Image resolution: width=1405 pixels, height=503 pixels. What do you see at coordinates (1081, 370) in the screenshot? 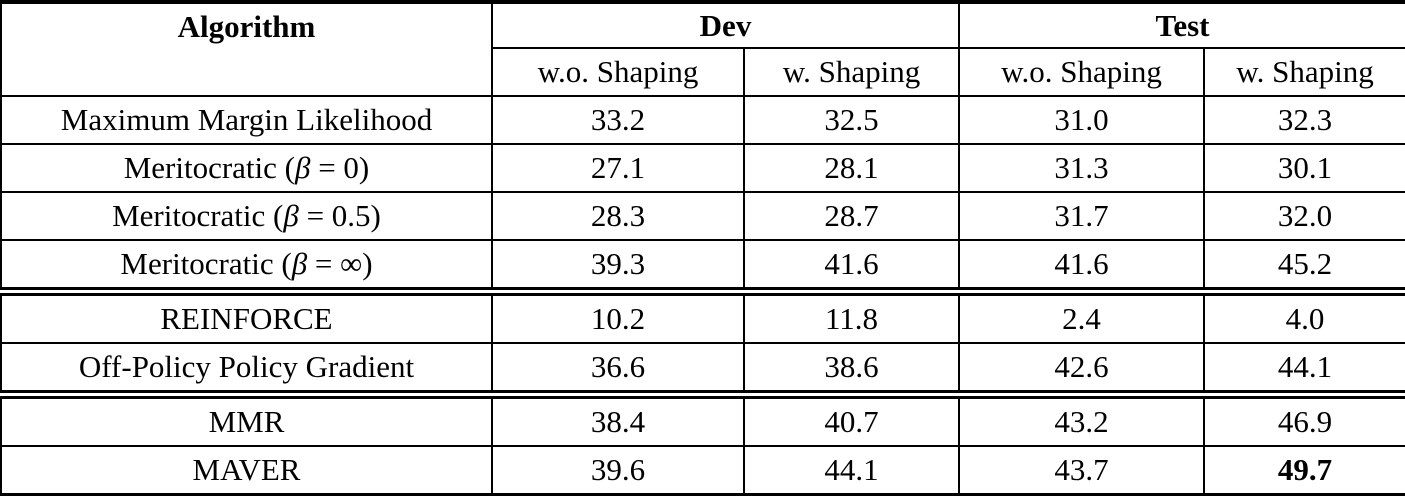
I see `value-cell: 42.6` at bounding box center [1081, 370].